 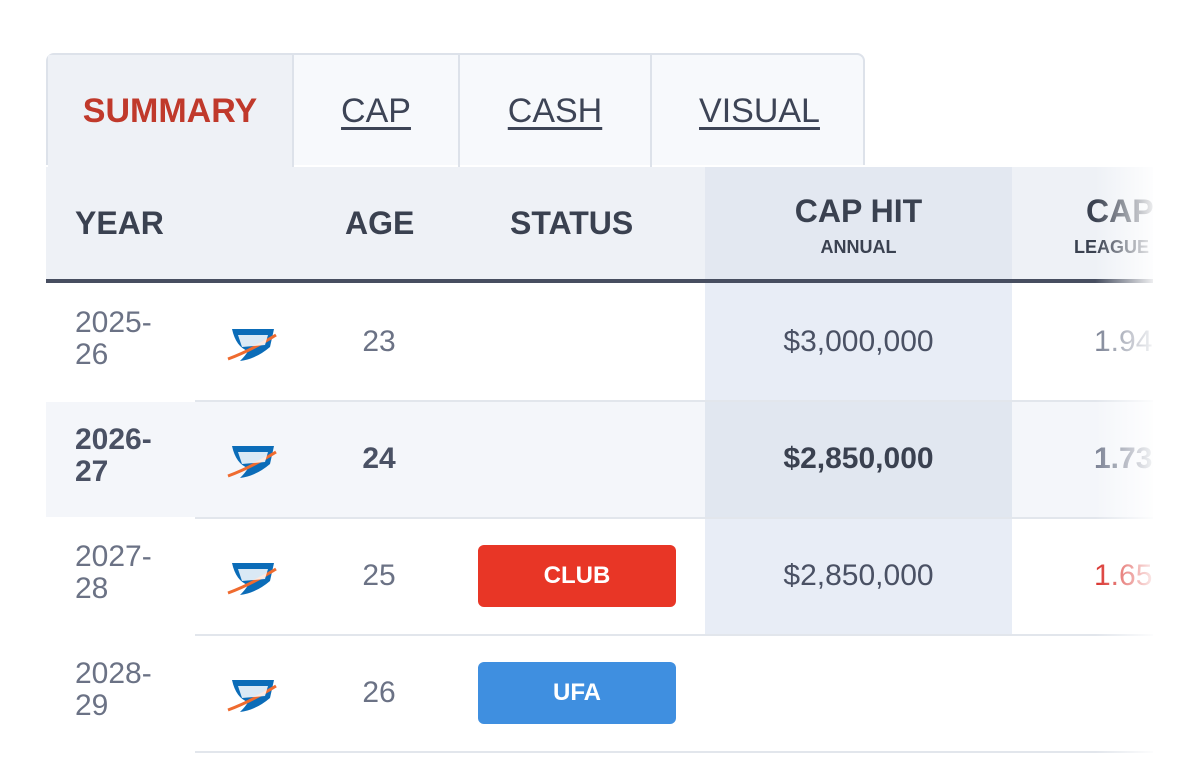 What do you see at coordinates (170, 111) in the screenshot?
I see `tab: SUMMARY` at bounding box center [170, 111].